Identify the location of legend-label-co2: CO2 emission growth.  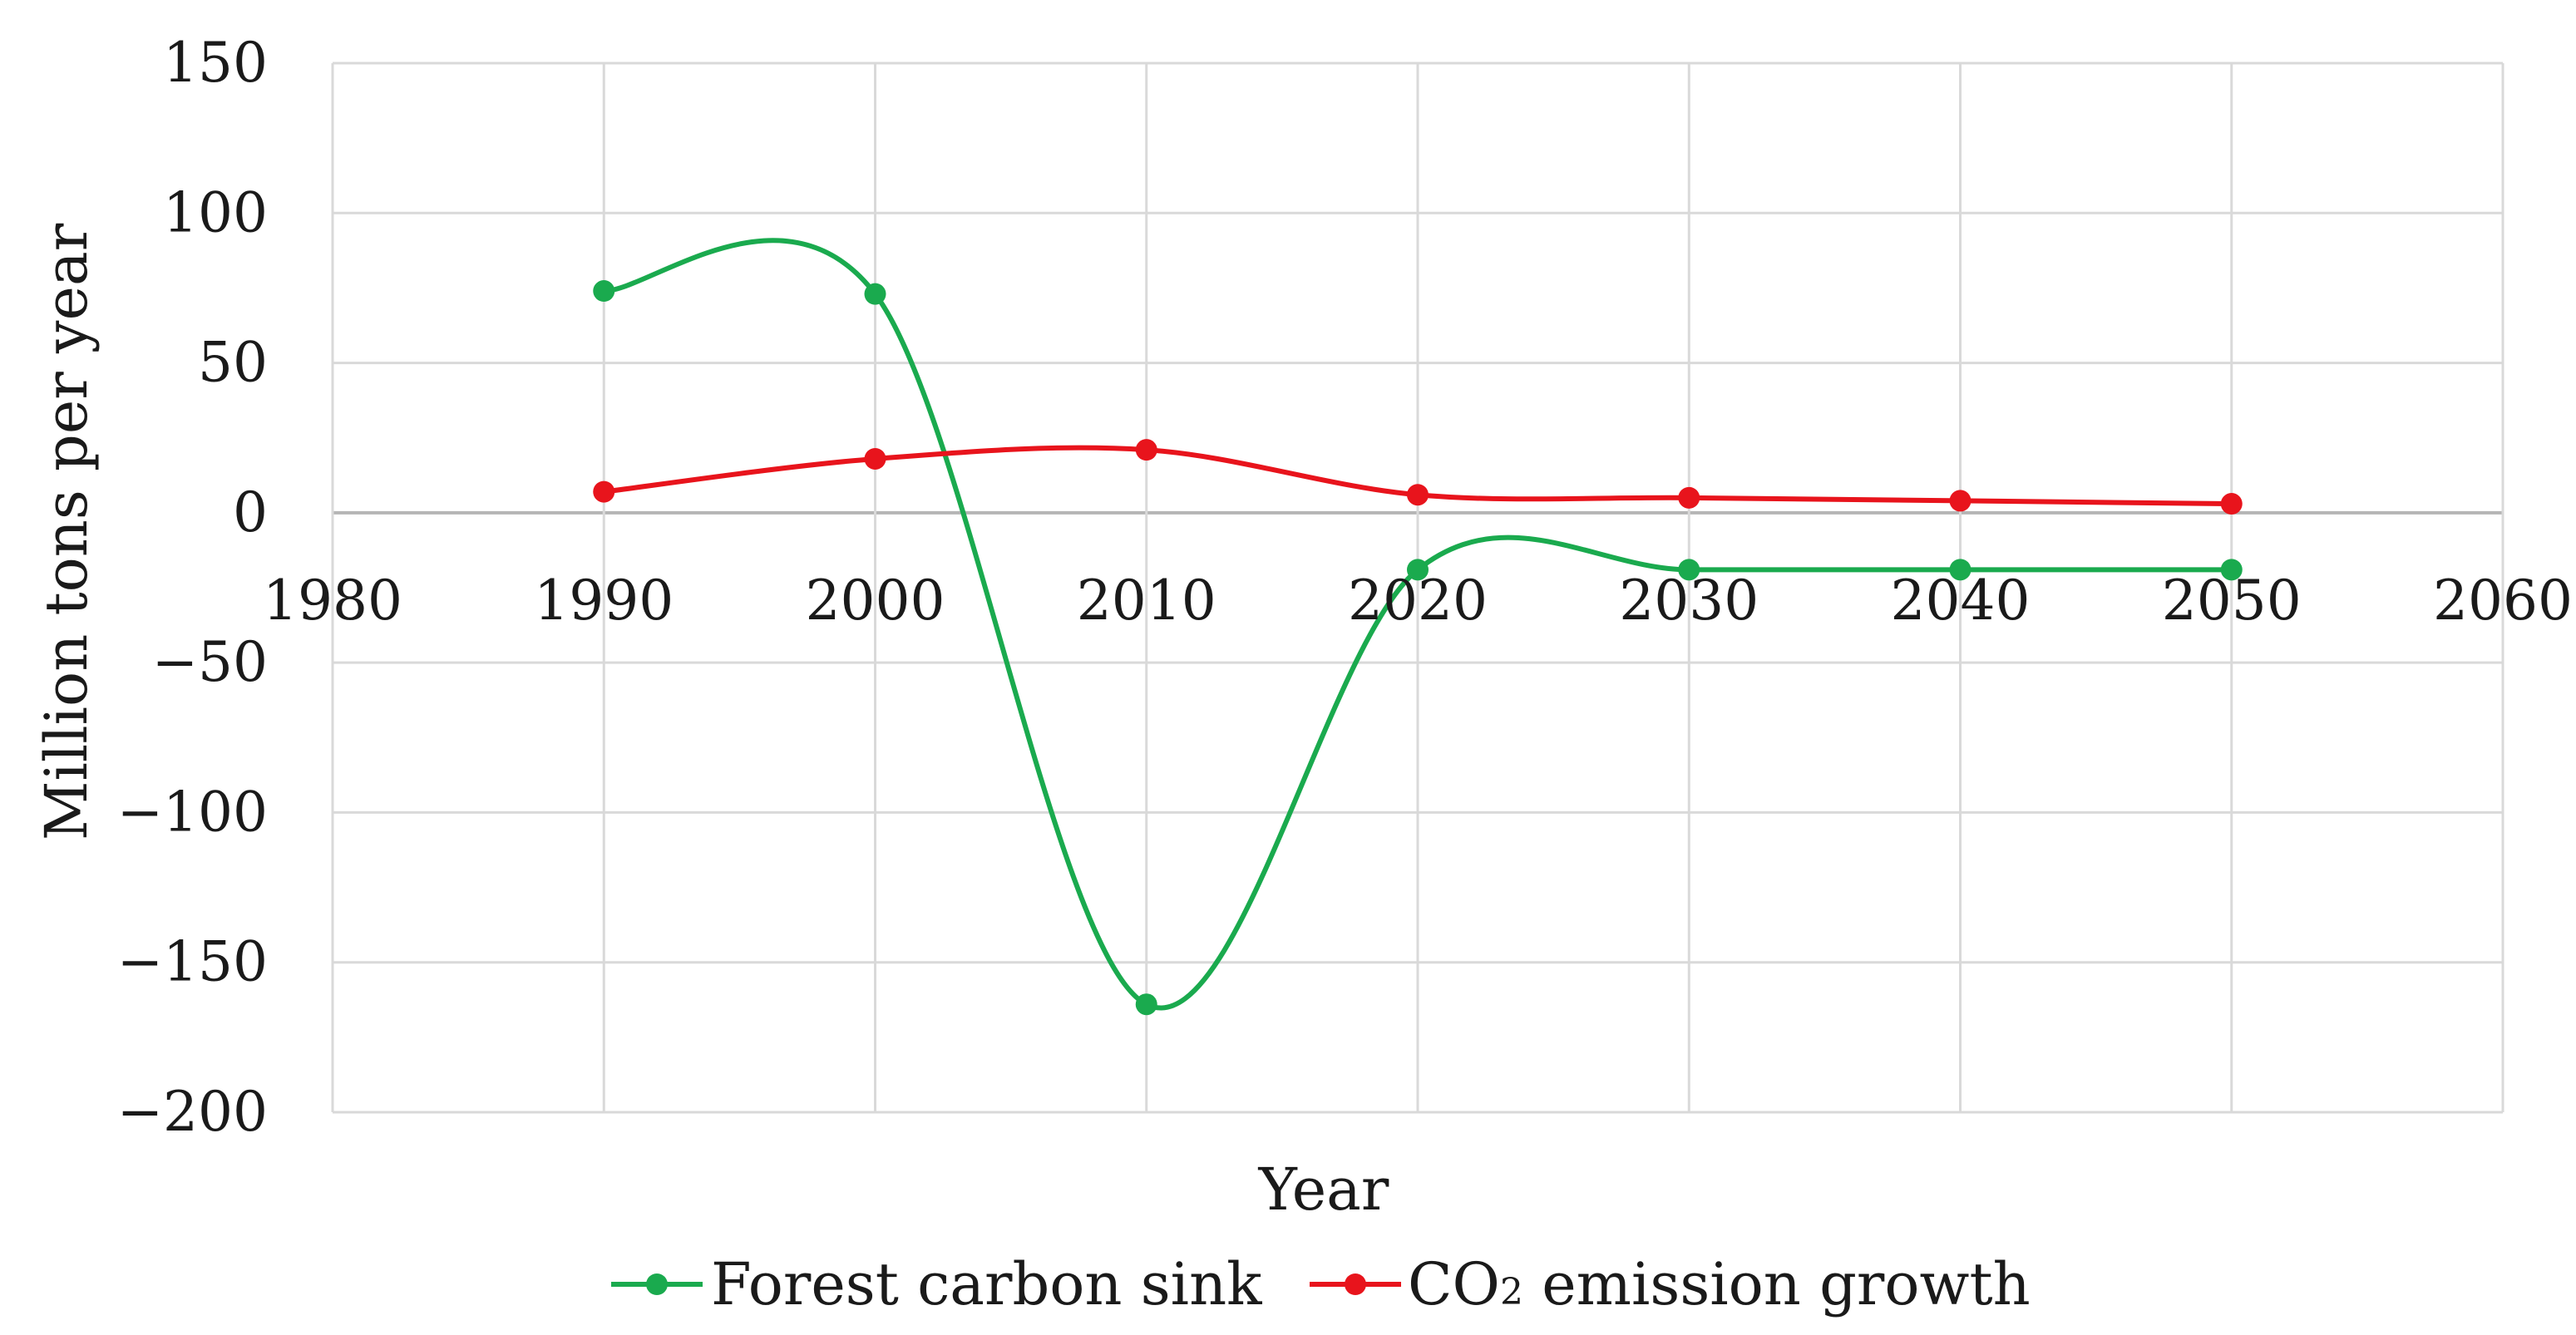
(1720, 1284).